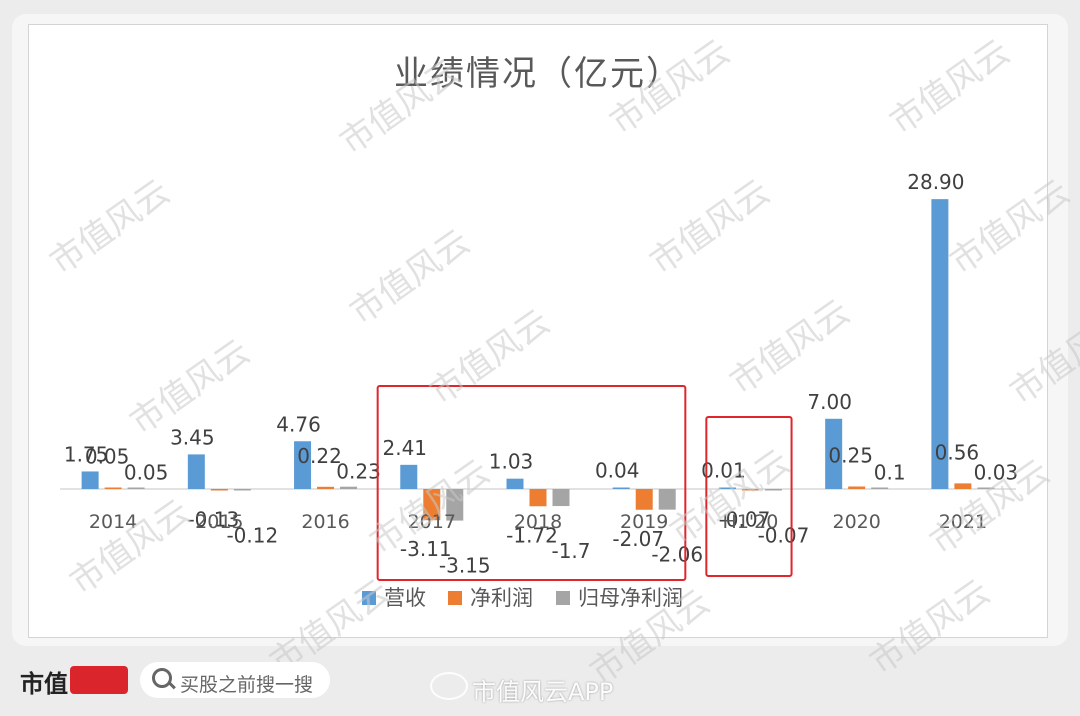 This screenshot has height=716, width=1080. What do you see at coordinates (829, 402) in the screenshot?
I see `data-label-营收-2020: 7.00` at bounding box center [829, 402].